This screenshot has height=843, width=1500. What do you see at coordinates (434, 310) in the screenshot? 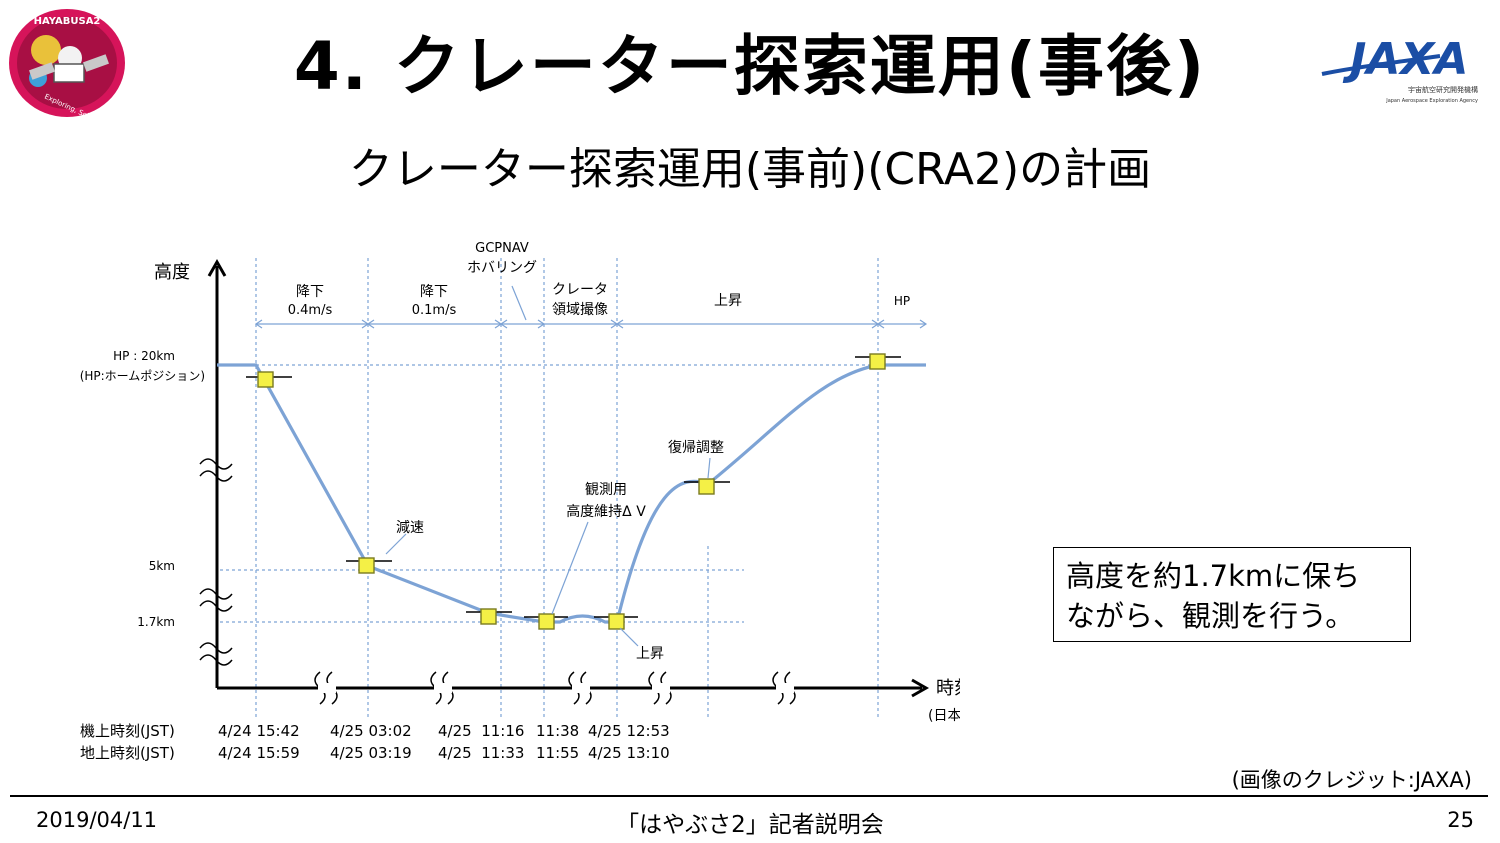
I see `phase-detail-descent-2: 0.1m/s` at bounding box center [434, 310].